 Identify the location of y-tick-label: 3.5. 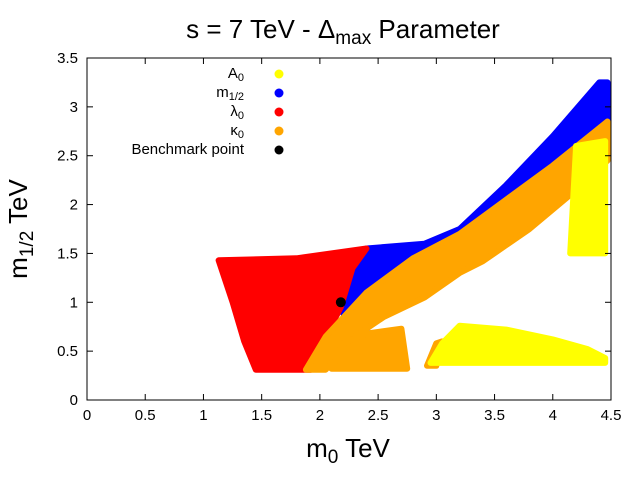
(67, 58).